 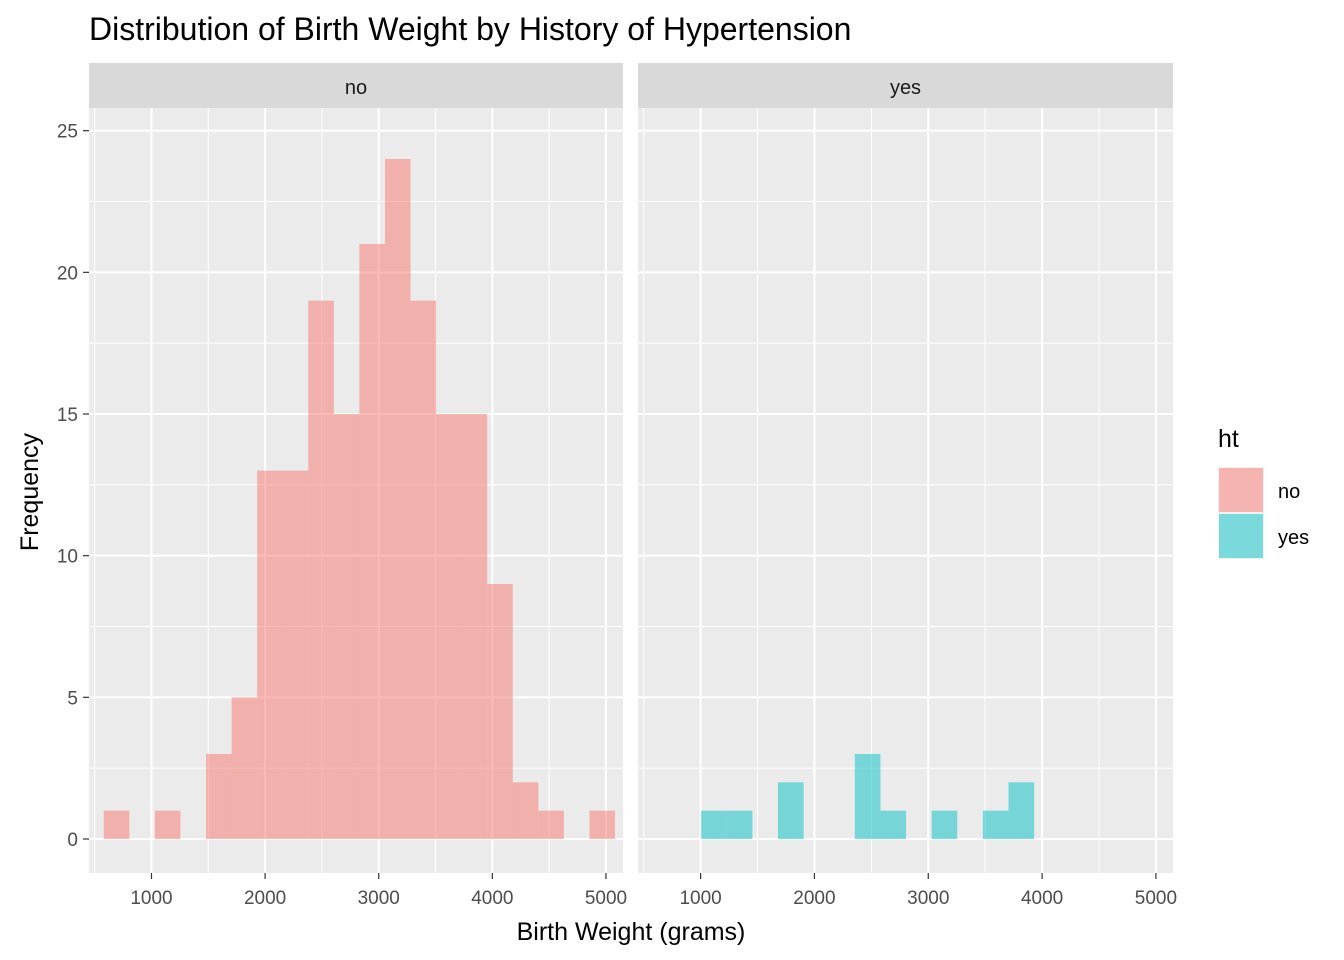 I want to click on y-tick-label: 0, so click(x=72, y=840).